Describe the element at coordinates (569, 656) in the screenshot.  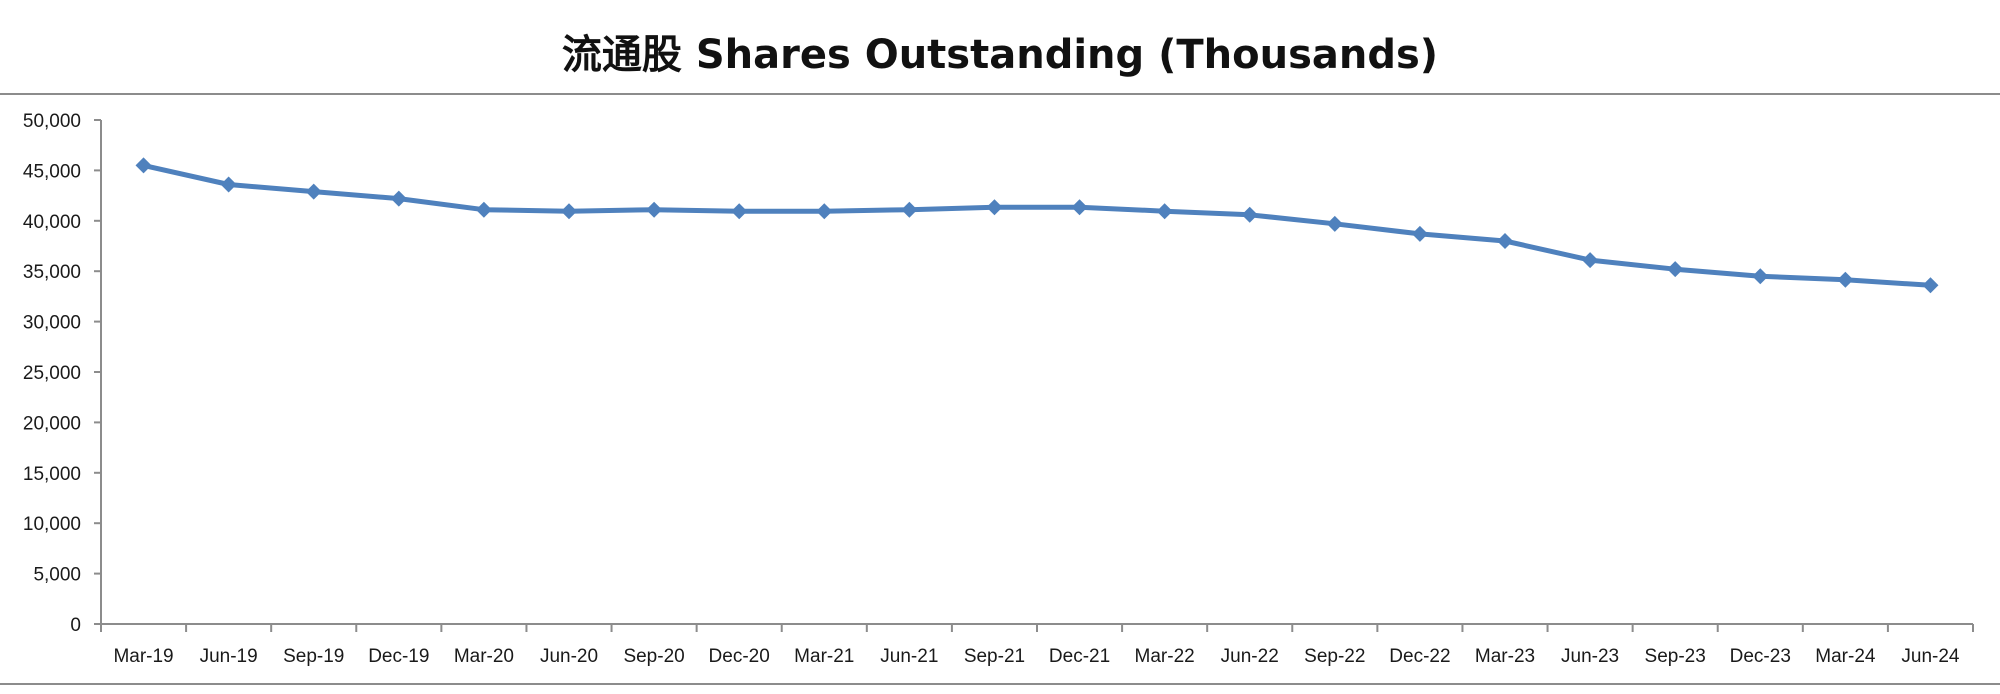
I see `x-tick-label: Jun-20` at that location.